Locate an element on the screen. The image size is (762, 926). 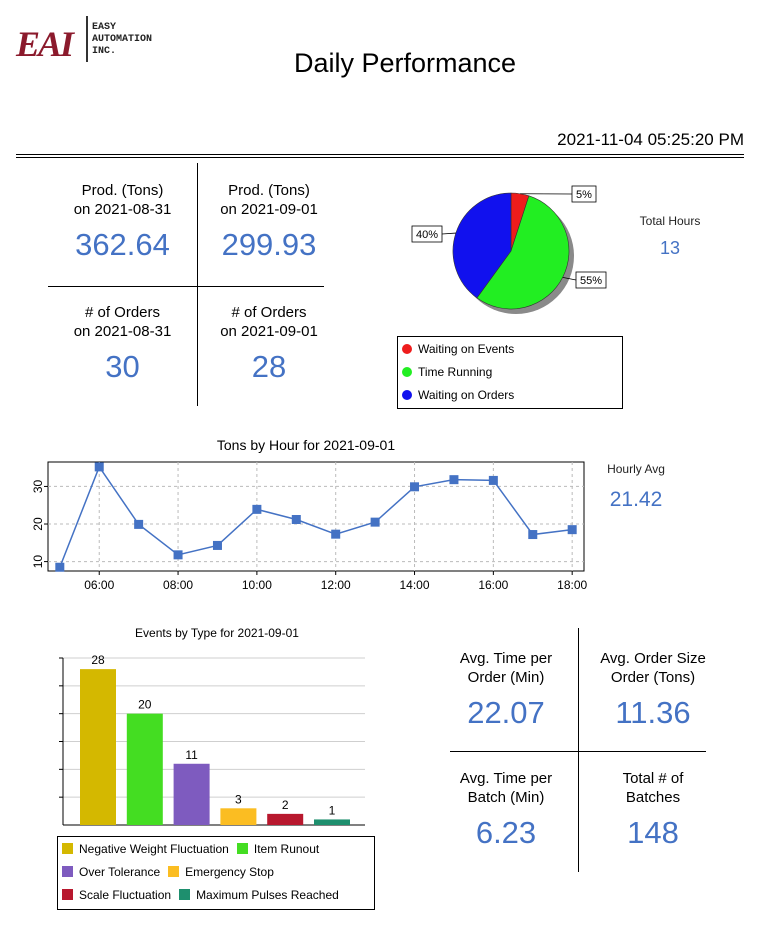
company-name-line: AUTOMATION is located at coordinates (122, 39).